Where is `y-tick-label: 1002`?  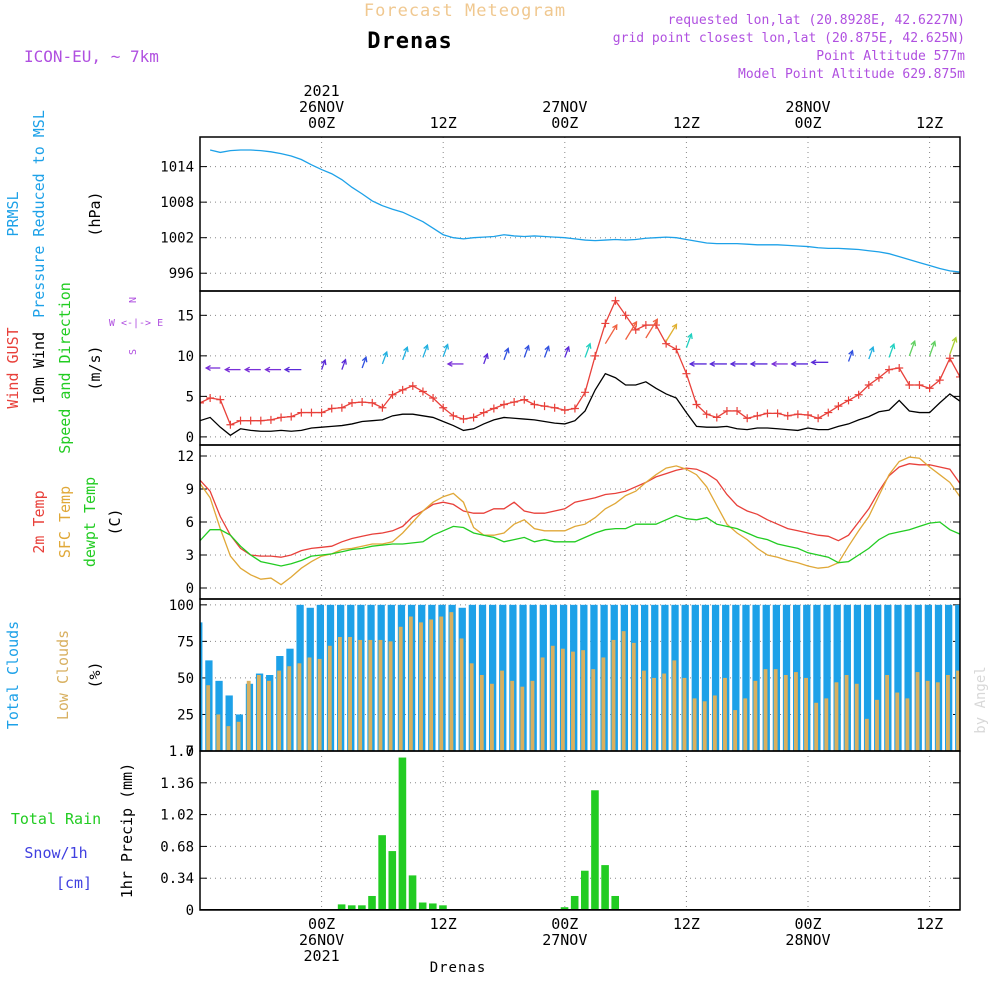 y-tick-label: 1002 is located at coordinates (177, 239).